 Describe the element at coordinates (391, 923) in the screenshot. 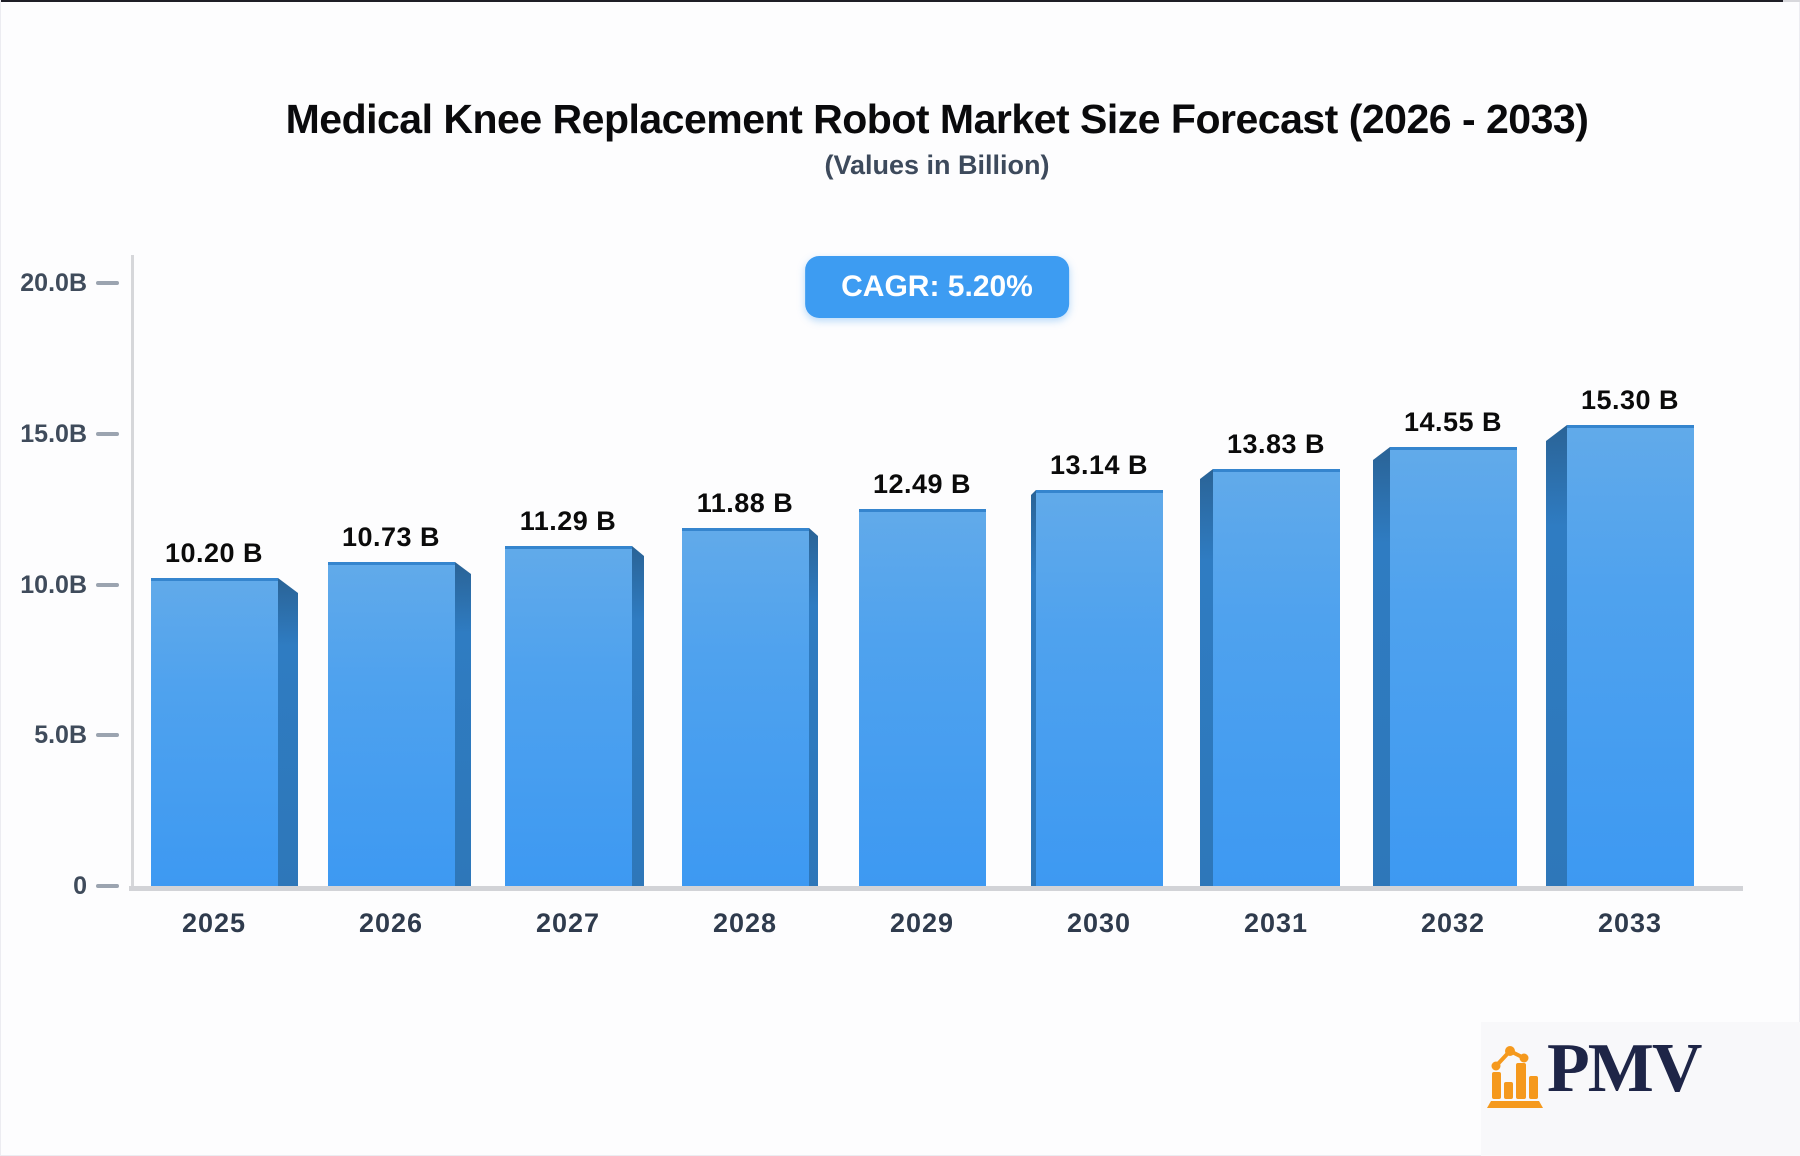

I see `x-axis-label: 2026` at that location.